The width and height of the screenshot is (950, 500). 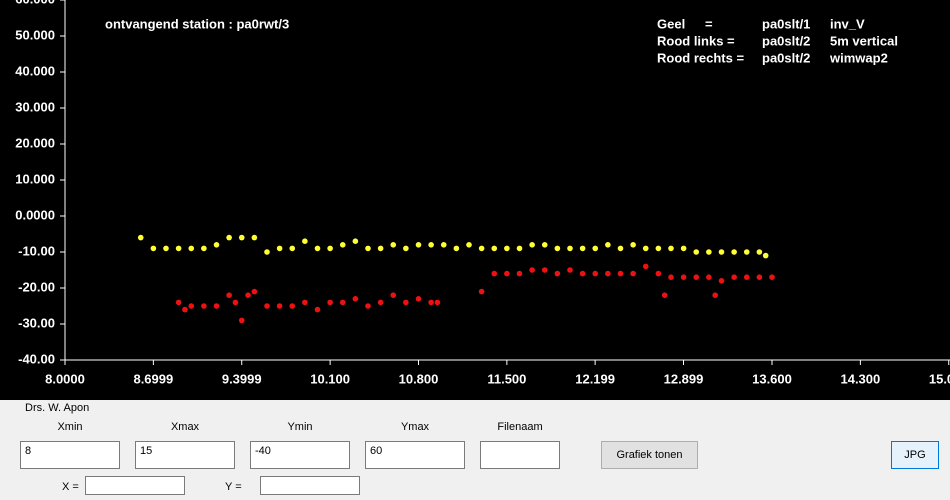 What do you see at coordinates (520, 455) in the screenshot?
I see `field-input` at bounding box center [520, 455].